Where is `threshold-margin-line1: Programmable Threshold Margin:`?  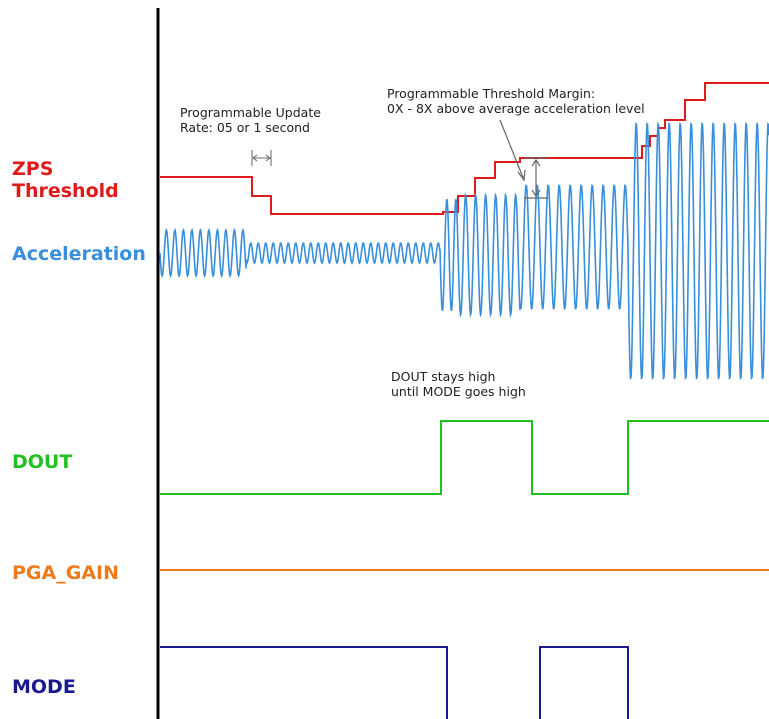 threshold-margin-line1: Programmable Threshold Margin: is located at coordinates (491, 93).